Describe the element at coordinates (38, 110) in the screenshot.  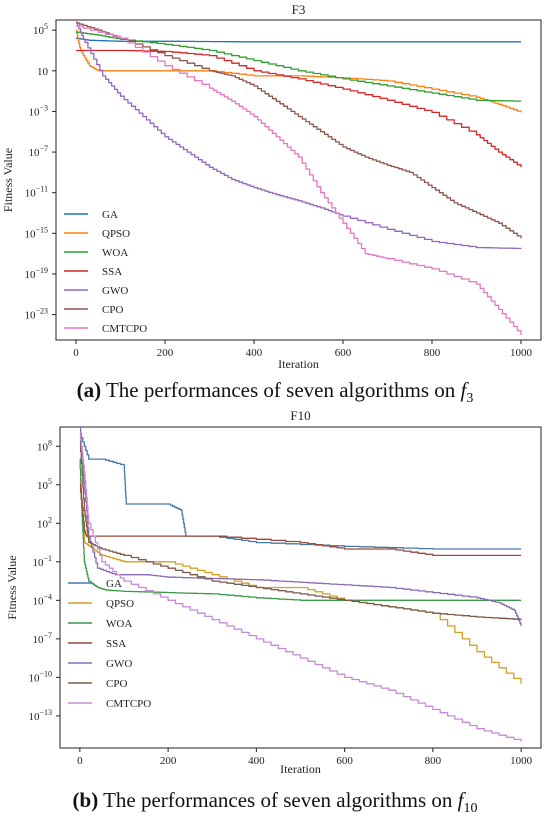
I see `y-tick-label: 10⁻³` at that location.